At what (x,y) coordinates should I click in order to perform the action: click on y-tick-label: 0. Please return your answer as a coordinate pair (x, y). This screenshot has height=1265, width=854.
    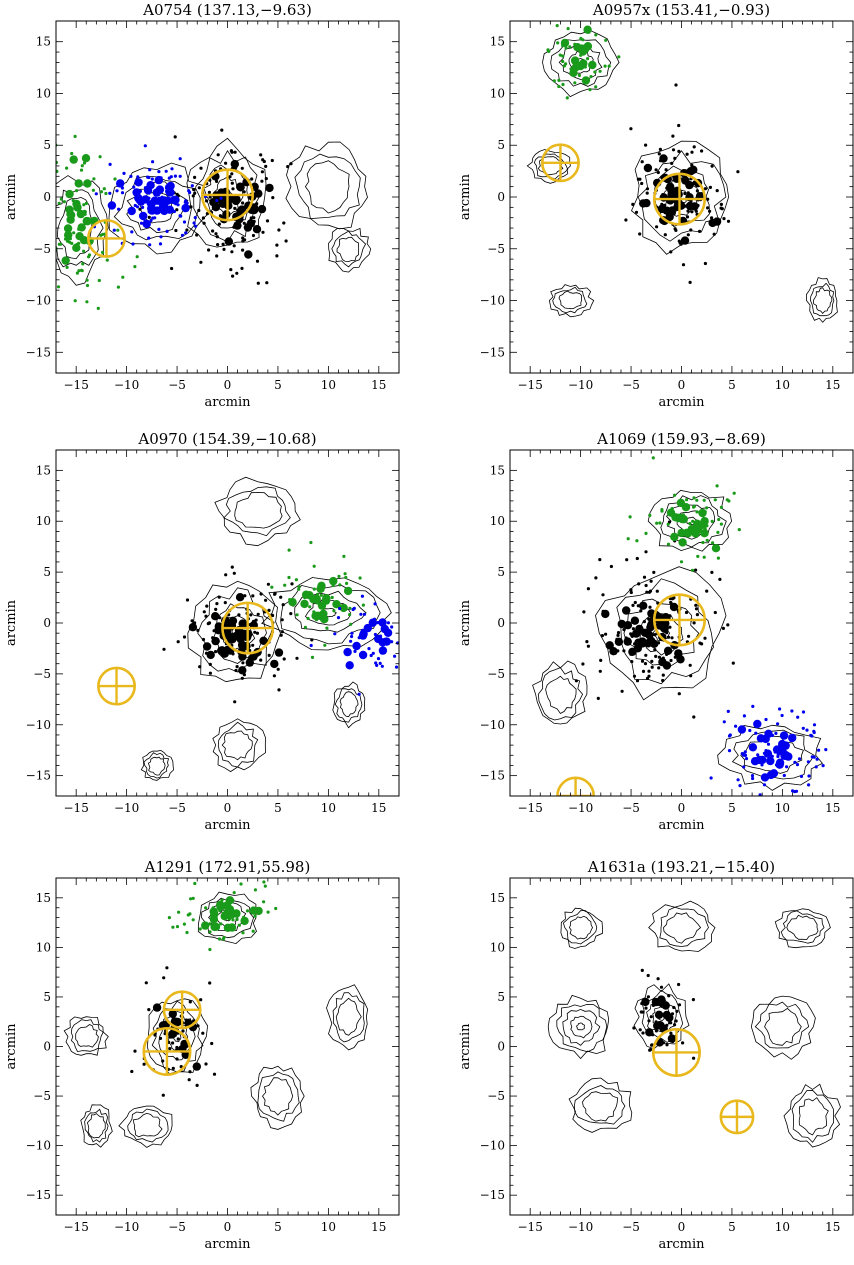
    Looking at the image, I should click on (47, 623).